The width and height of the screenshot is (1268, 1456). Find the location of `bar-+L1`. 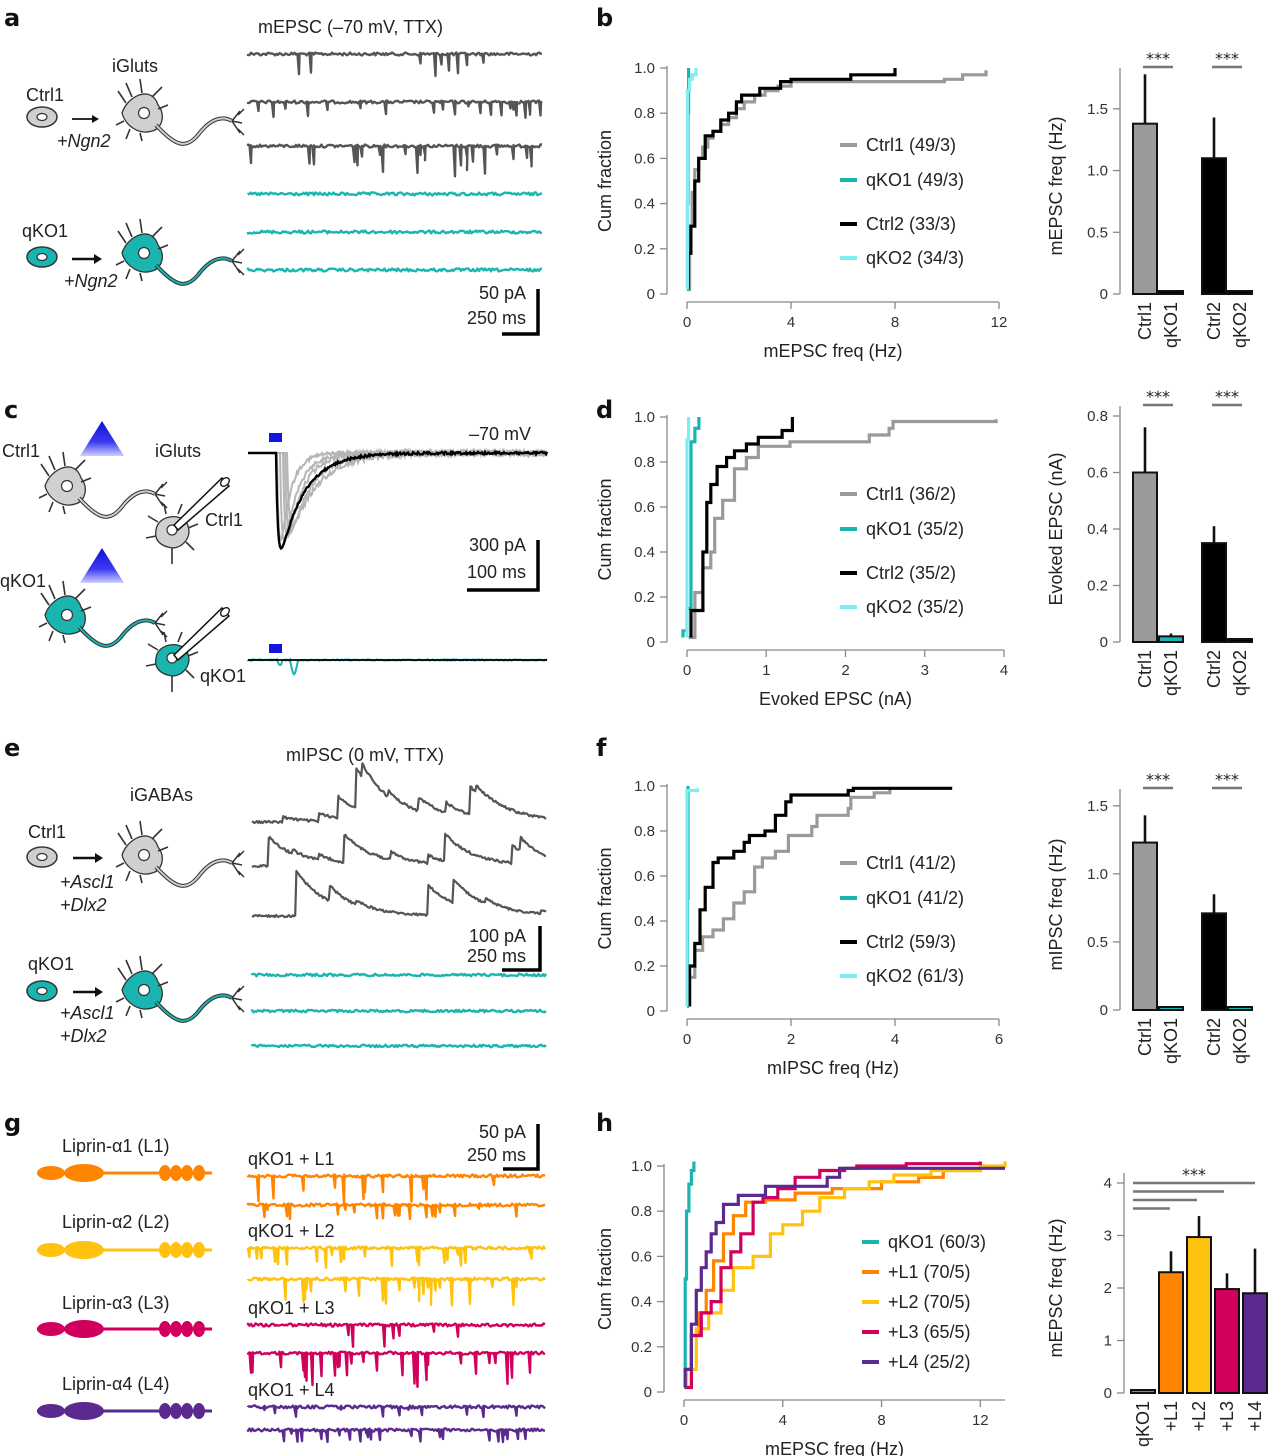

bar-+L1 is located at coordinates (1171, 1332).